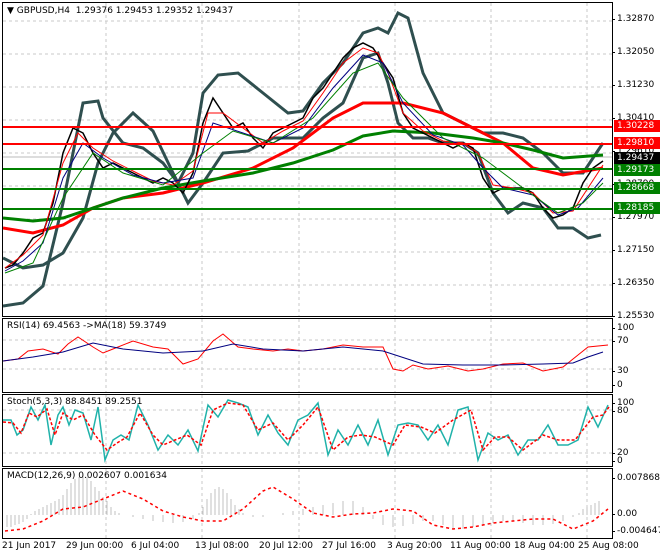  What do you see at coordinates (174, 11) in the screenshot?
I see `low-price: 1.29352` at bounding box center [174, 11].